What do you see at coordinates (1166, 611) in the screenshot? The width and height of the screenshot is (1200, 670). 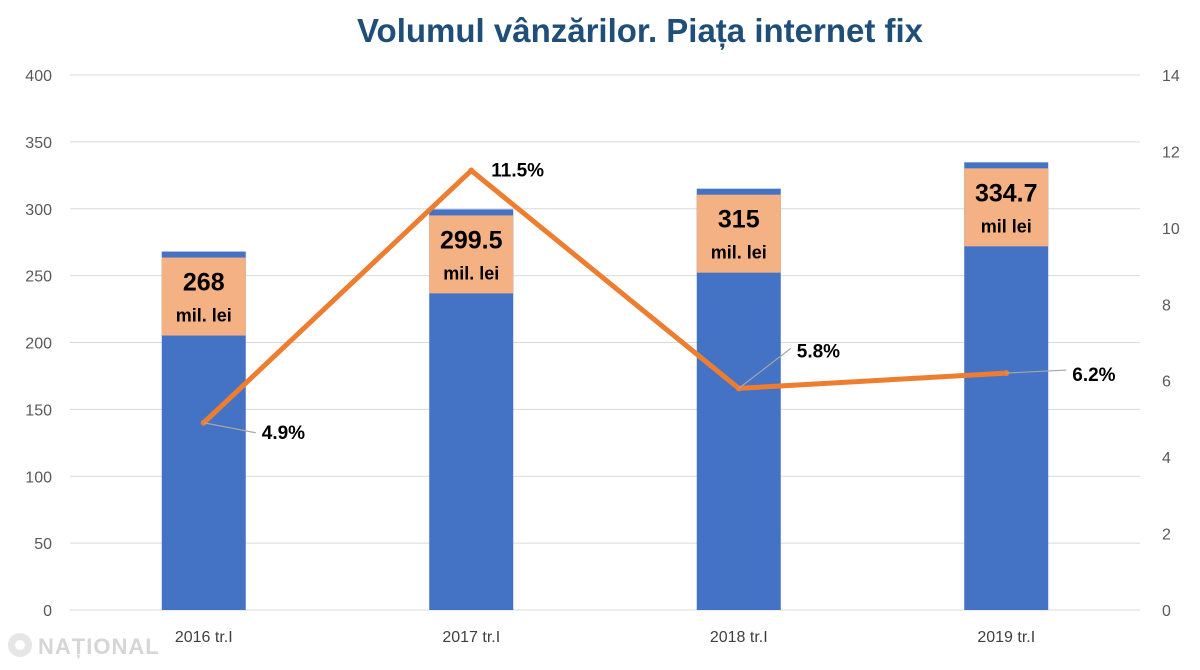 I see `right-axis-tick-label: 0` at bounding box center [1166, 611].